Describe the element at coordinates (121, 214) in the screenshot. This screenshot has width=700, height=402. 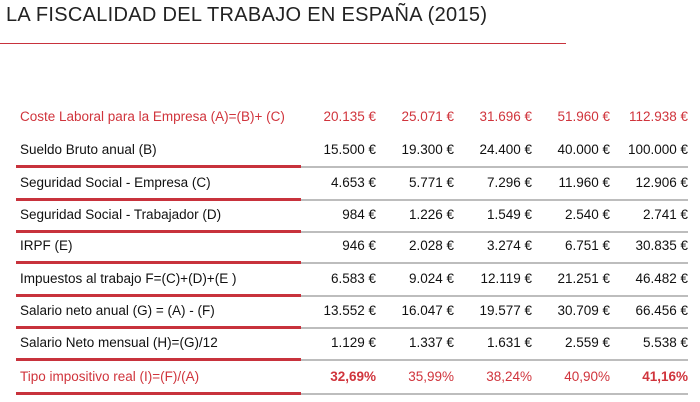
I see `row-label: Seguridad Social - Trabajador (D)` at that location.